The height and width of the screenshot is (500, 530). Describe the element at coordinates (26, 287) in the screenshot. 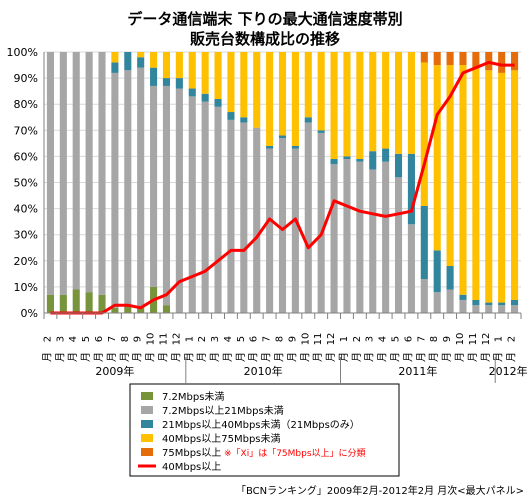

I see `y-tick-label: 10%` at that location.